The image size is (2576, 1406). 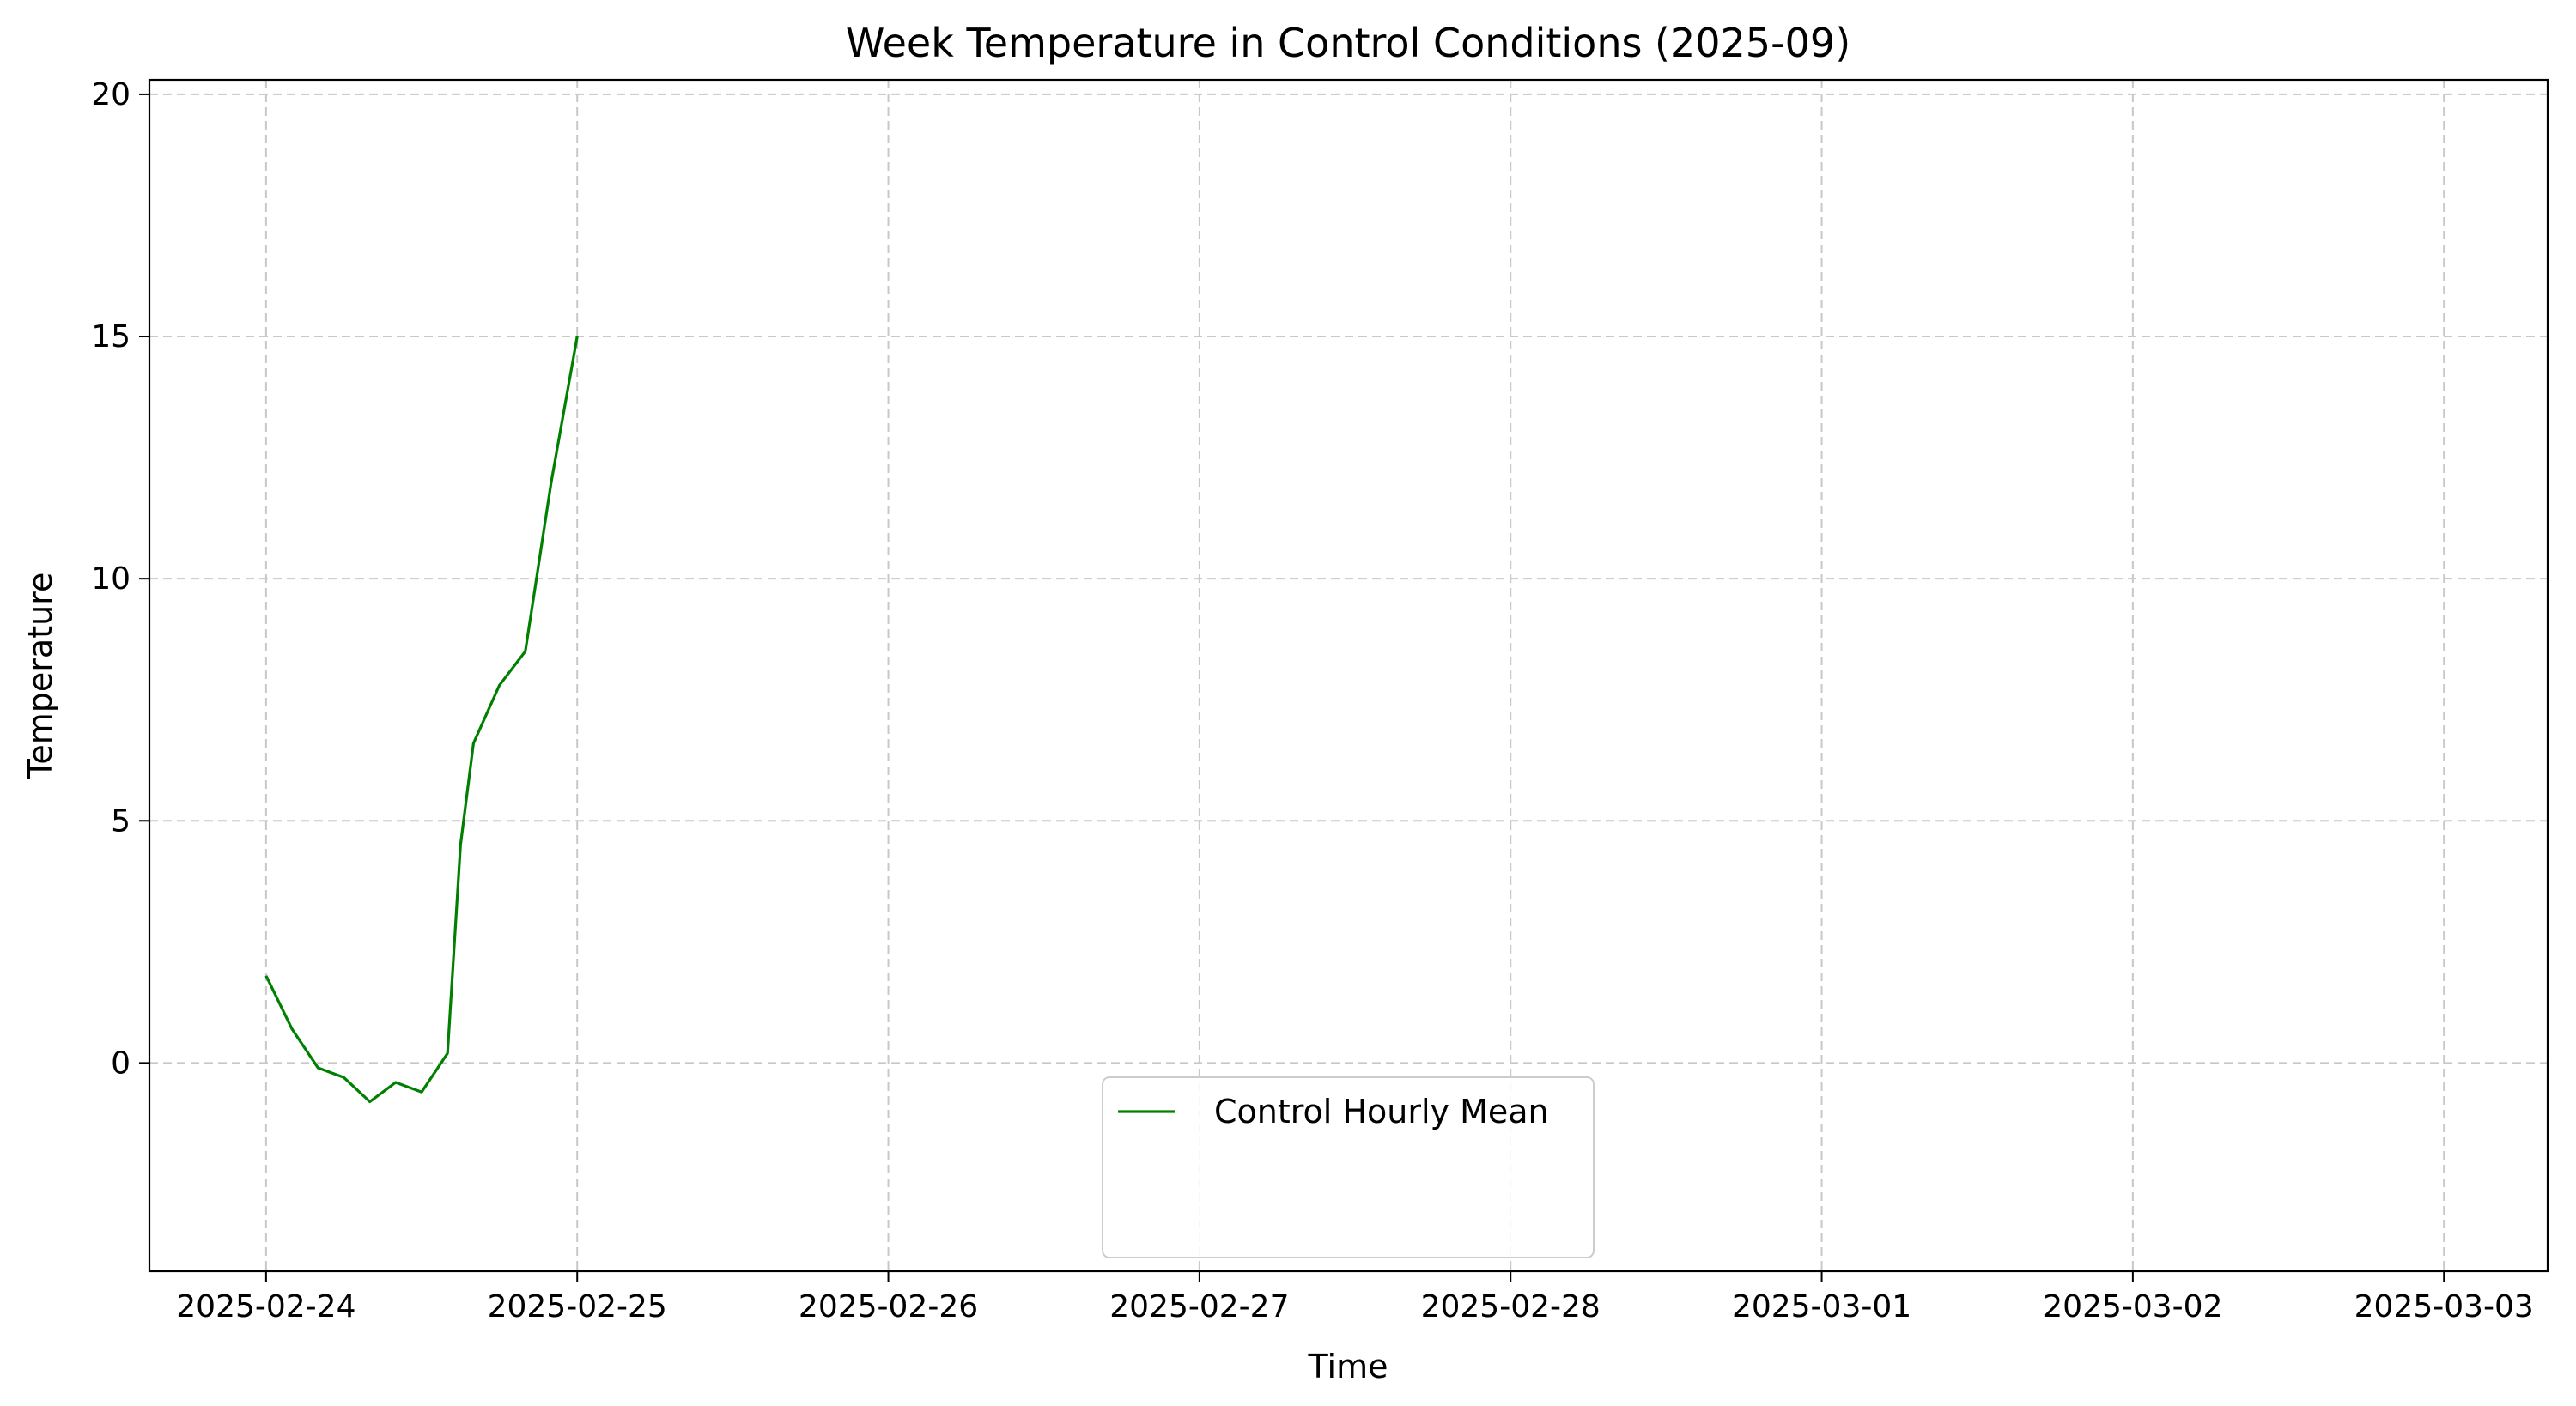 What do you see at coordinates (111, 579) in the screenshot?
I see `y-tick-label: 10` at bounding box center [111, 579].